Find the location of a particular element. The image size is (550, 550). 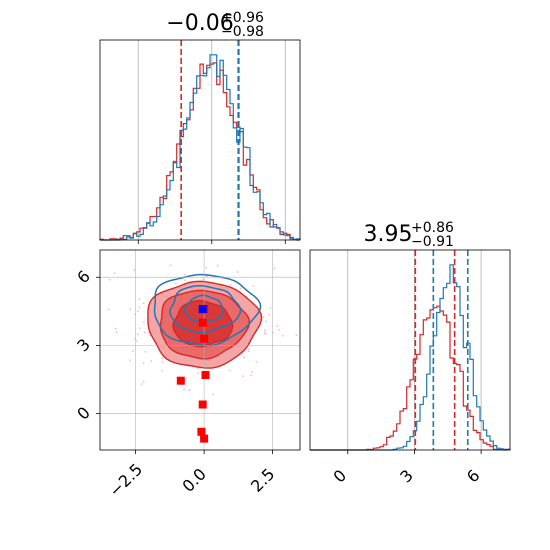

y-tick-labels: 0 3 6 is located at coordinates (83, 345).